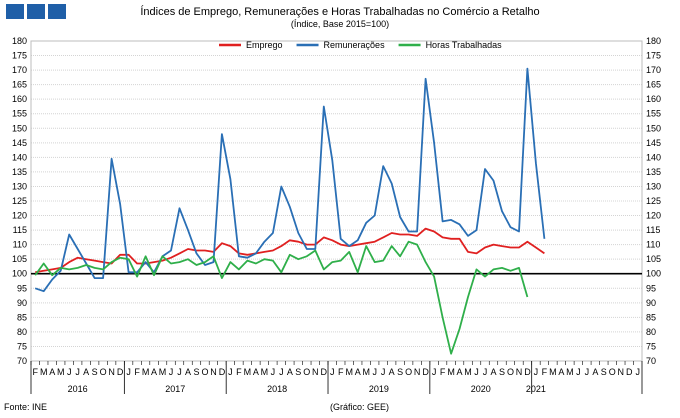 The height and width of the screenshot is (418, 680). What do you see at coordinates (653, 186) in the screenshot?
I see `y-tick-label-right: 130` at bounding box center [653, 186].